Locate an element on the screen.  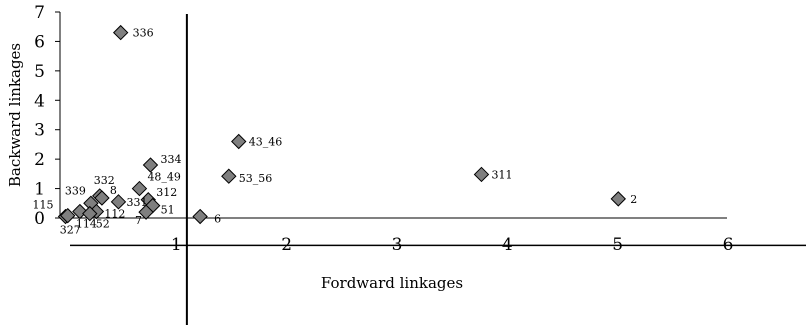
data-label-336: 336 is located at coordinates (143, 33).